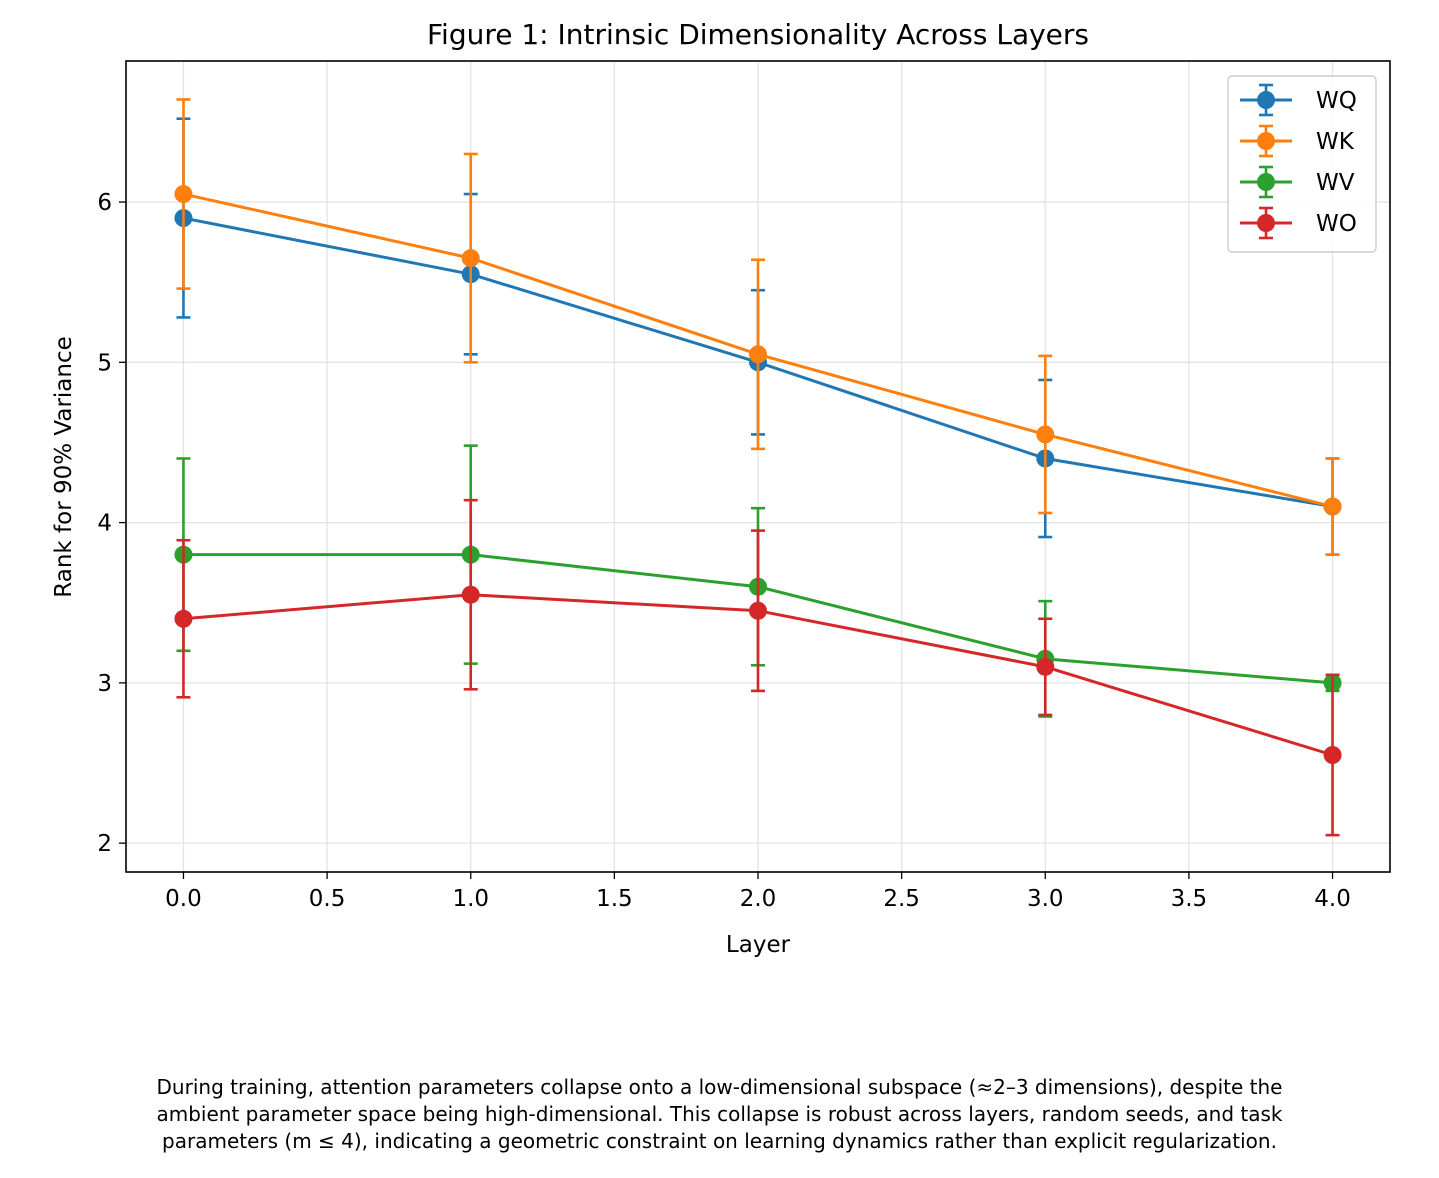  Describe the element at coordinates (901, 899) in the screenshot. I see `x-tick-label: 2.5` at that location.